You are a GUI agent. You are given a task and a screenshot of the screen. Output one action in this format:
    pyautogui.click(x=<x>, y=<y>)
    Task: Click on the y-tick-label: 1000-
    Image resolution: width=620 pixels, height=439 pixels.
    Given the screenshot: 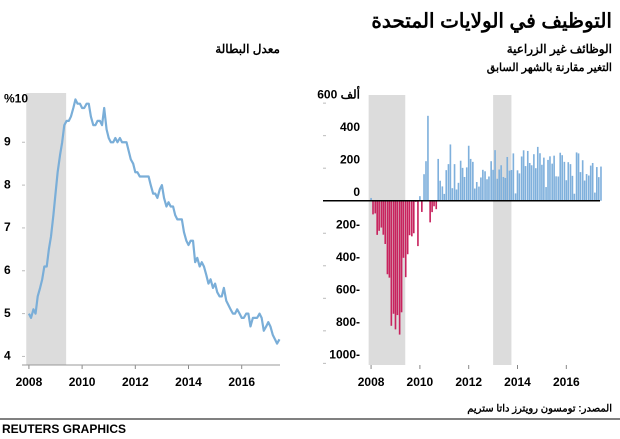 What is the action you would take?
    pyautogui.click(x=344, y=355)
    